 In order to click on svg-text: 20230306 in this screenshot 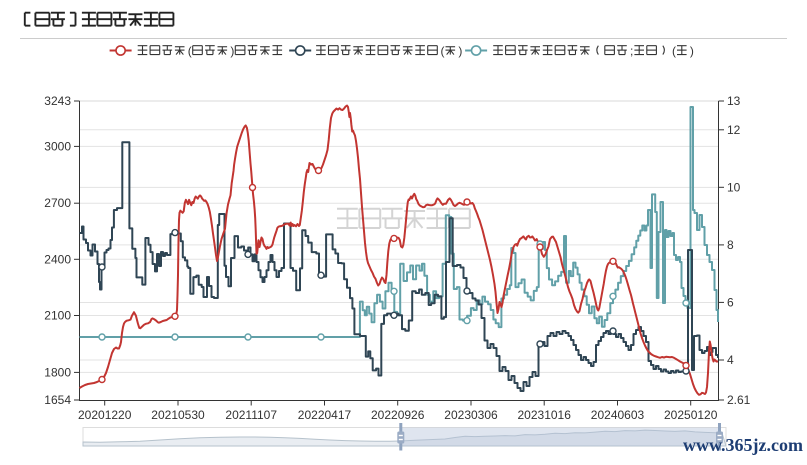, I will do `click(471, 415)`.